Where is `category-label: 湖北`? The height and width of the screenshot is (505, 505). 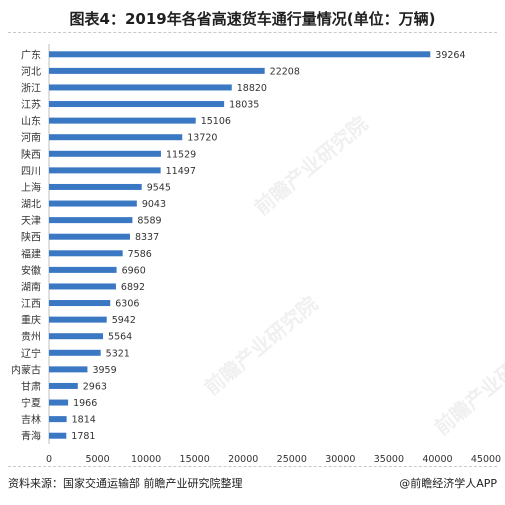 category-label: 湖北 is located at coordinates (31, 205).